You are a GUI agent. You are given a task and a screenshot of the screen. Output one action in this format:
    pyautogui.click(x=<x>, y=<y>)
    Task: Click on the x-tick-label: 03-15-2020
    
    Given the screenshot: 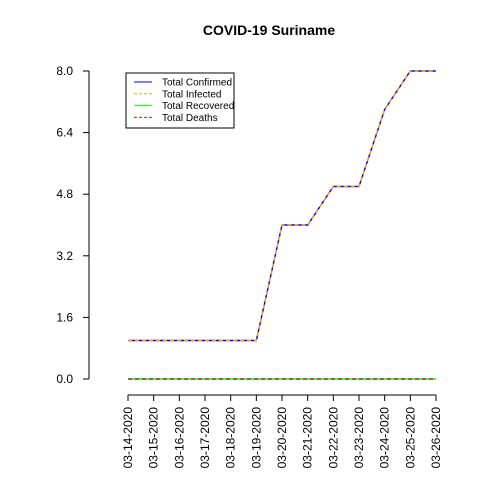 What is the action you would take?
    pyautogui.click(x=154, y=438)
    